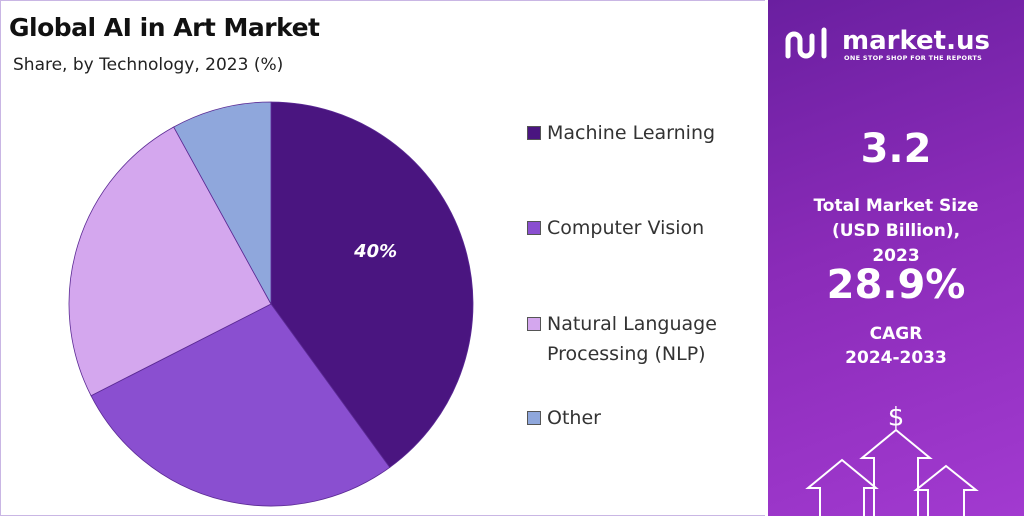 This screenshot has width=1024, height=516. Describe the element at coordinates (892, 472) in the screenshot. I see `arrows-icon` at that location.